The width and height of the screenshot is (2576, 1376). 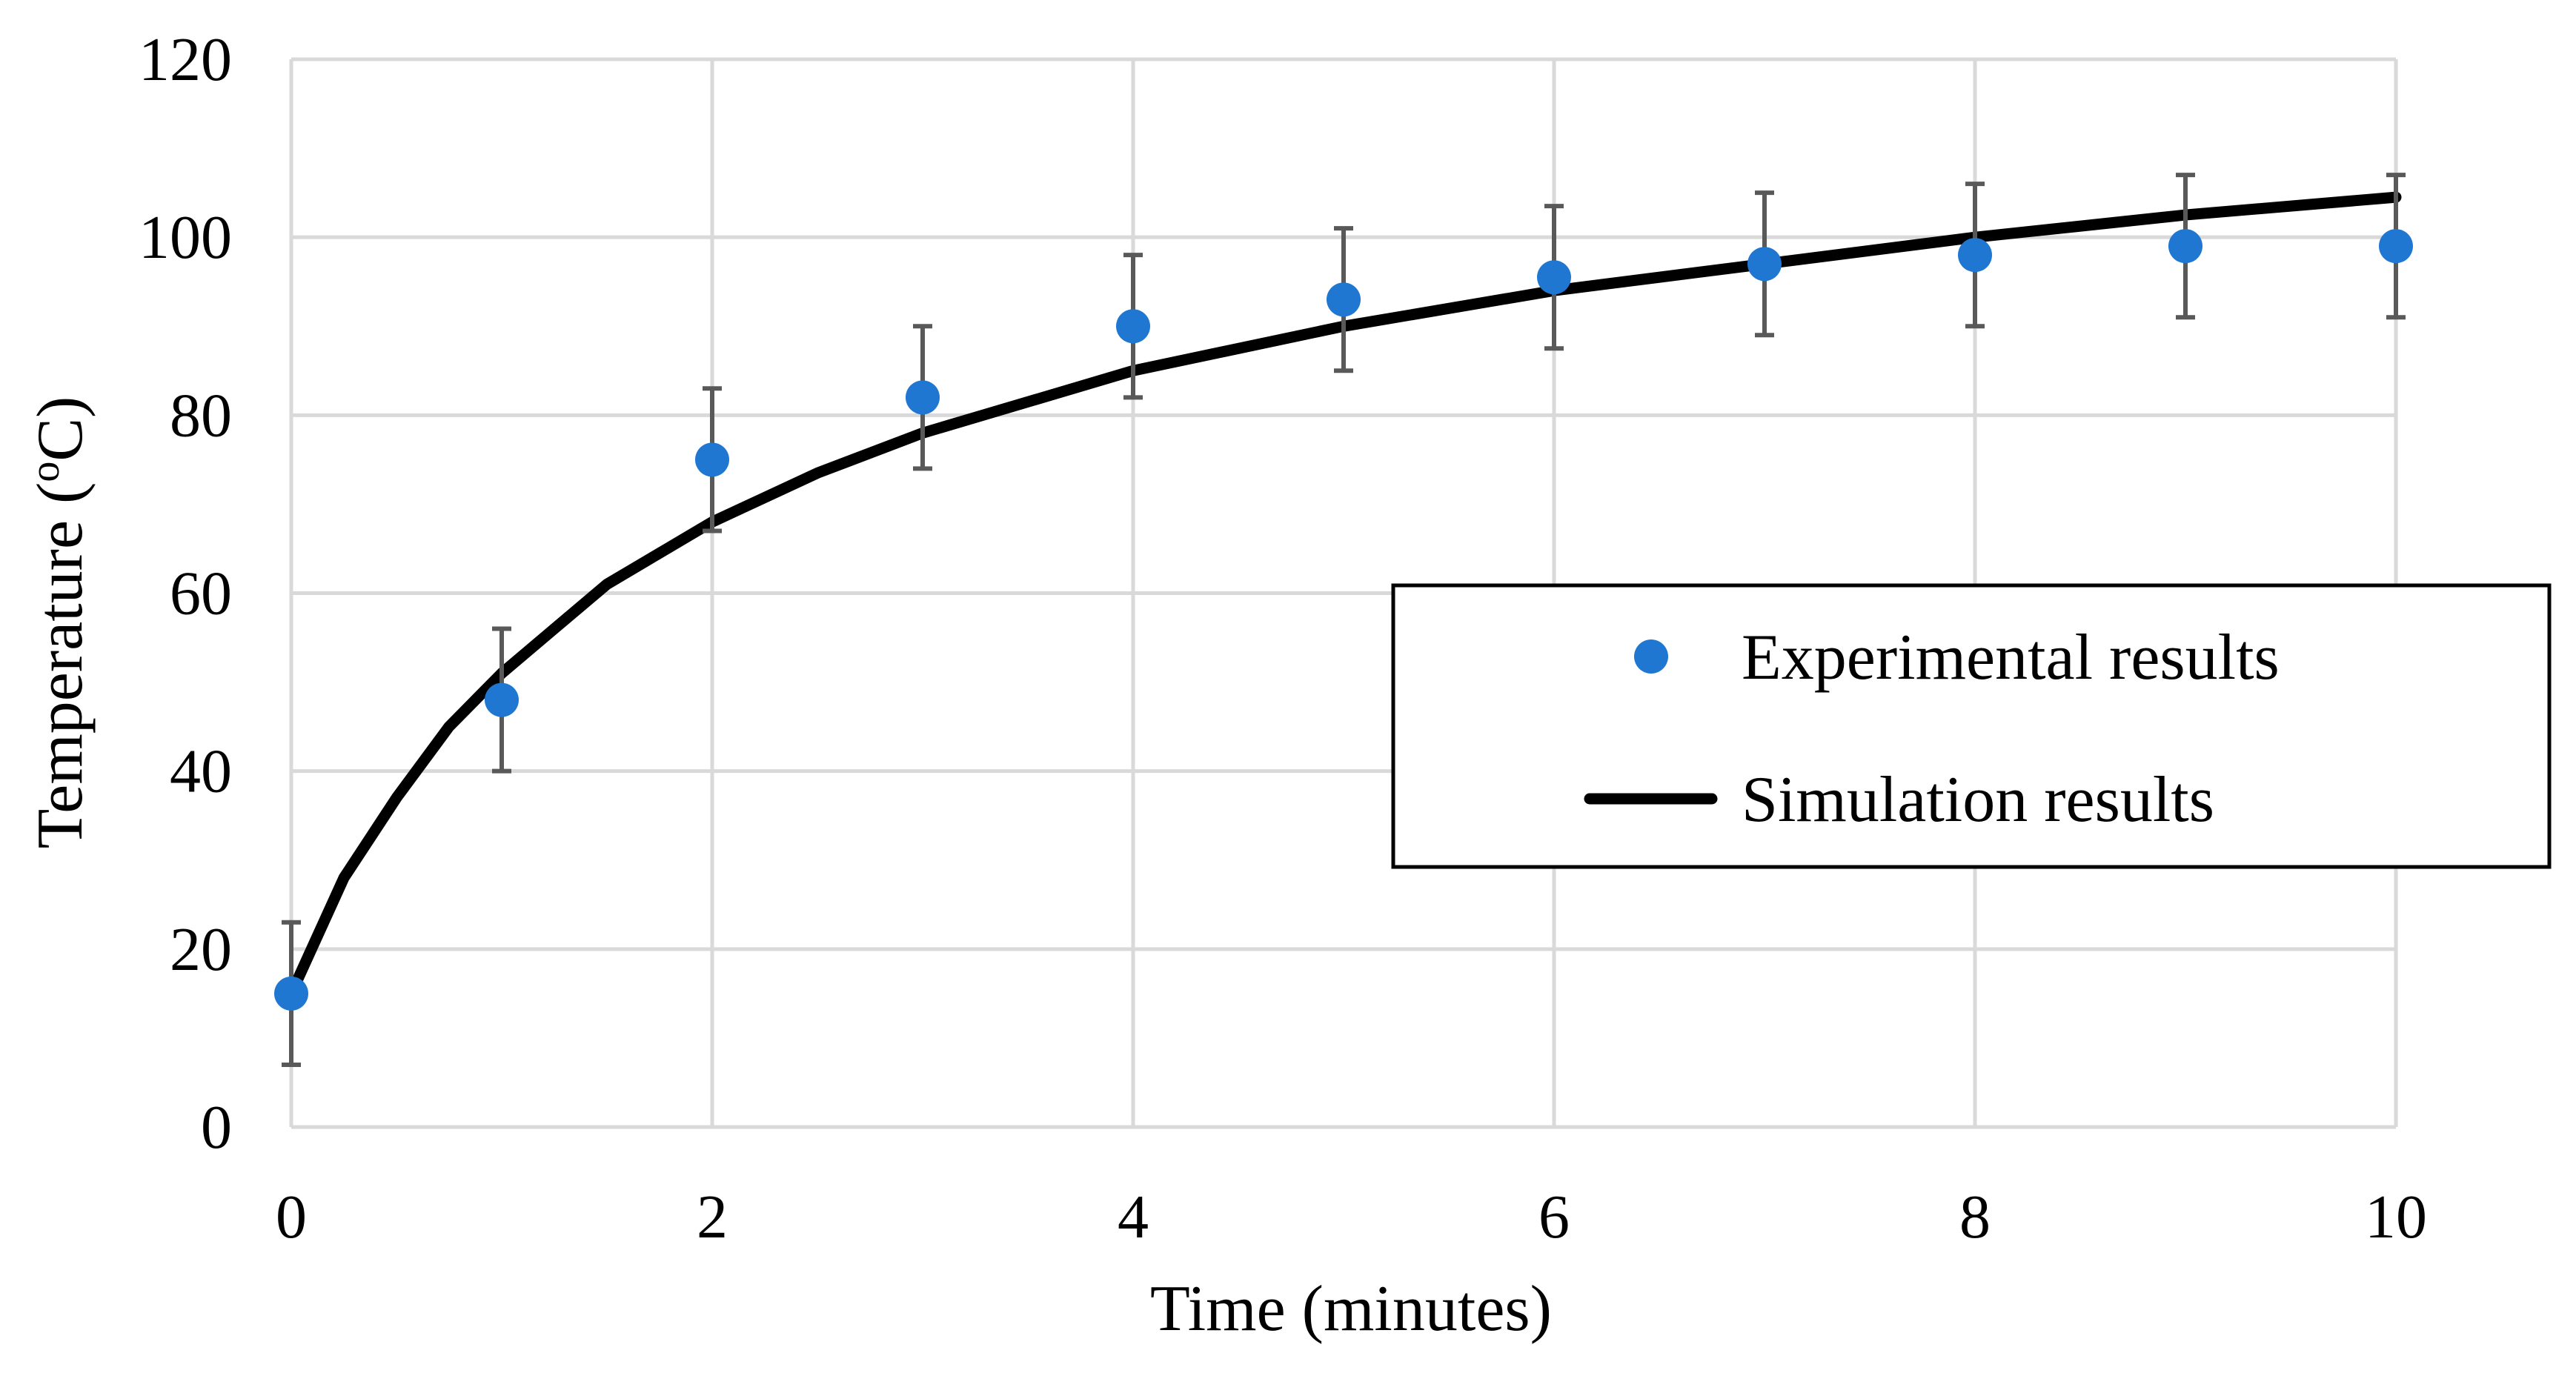 I want to click on x-tick-label: 0, so click(x=291, y=1217).